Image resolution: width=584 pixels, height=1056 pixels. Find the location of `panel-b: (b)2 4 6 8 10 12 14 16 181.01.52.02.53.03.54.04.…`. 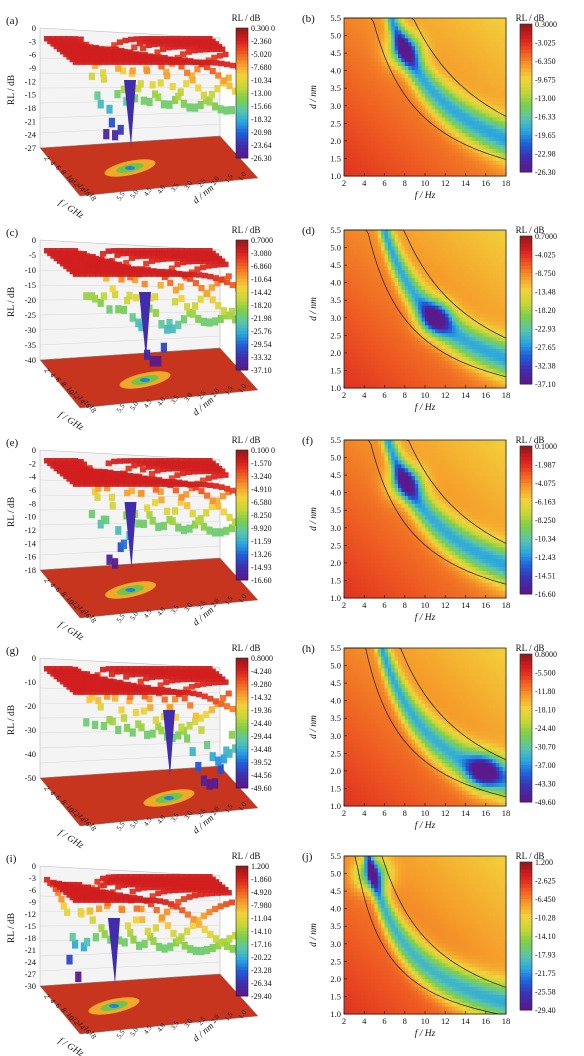

panel-b: (b)2 4 6 8 10 12 14 16 181.01.52.02.53.03.54.04.… is located at coordinates (429, 107).